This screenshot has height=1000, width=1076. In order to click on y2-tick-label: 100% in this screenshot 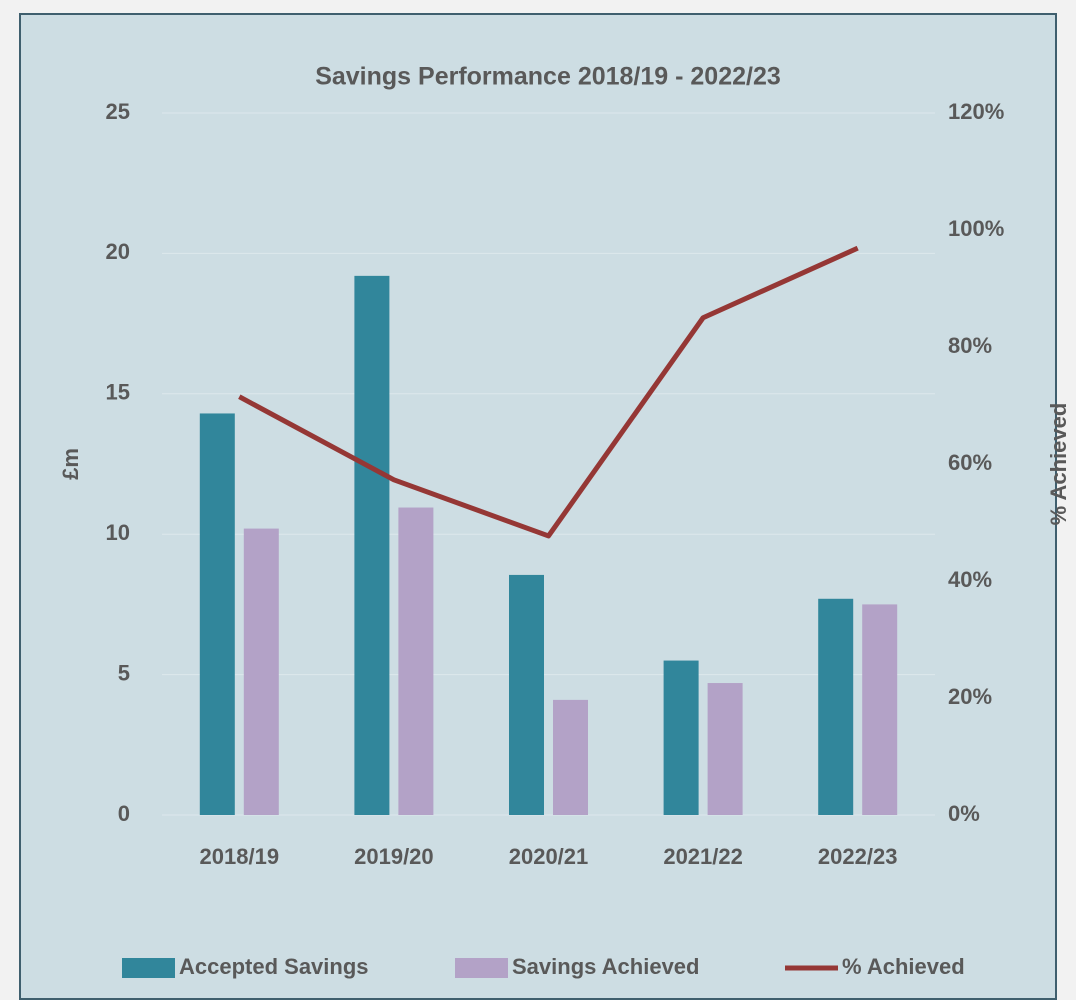, I will do `click(976, 228)`.